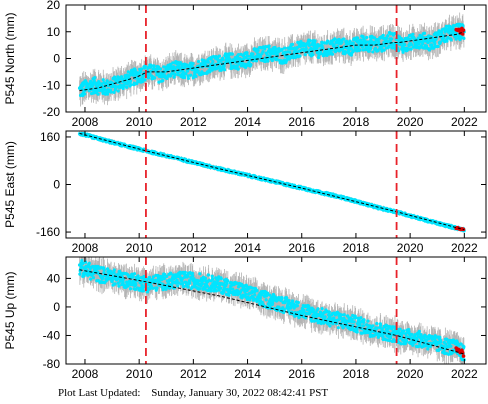 The width and height of the screenshot is (488, 404). Describe the element at coordinates (10, 184) in the screenshot. I see `y-axis-label: P545 East (mm)` at that location.